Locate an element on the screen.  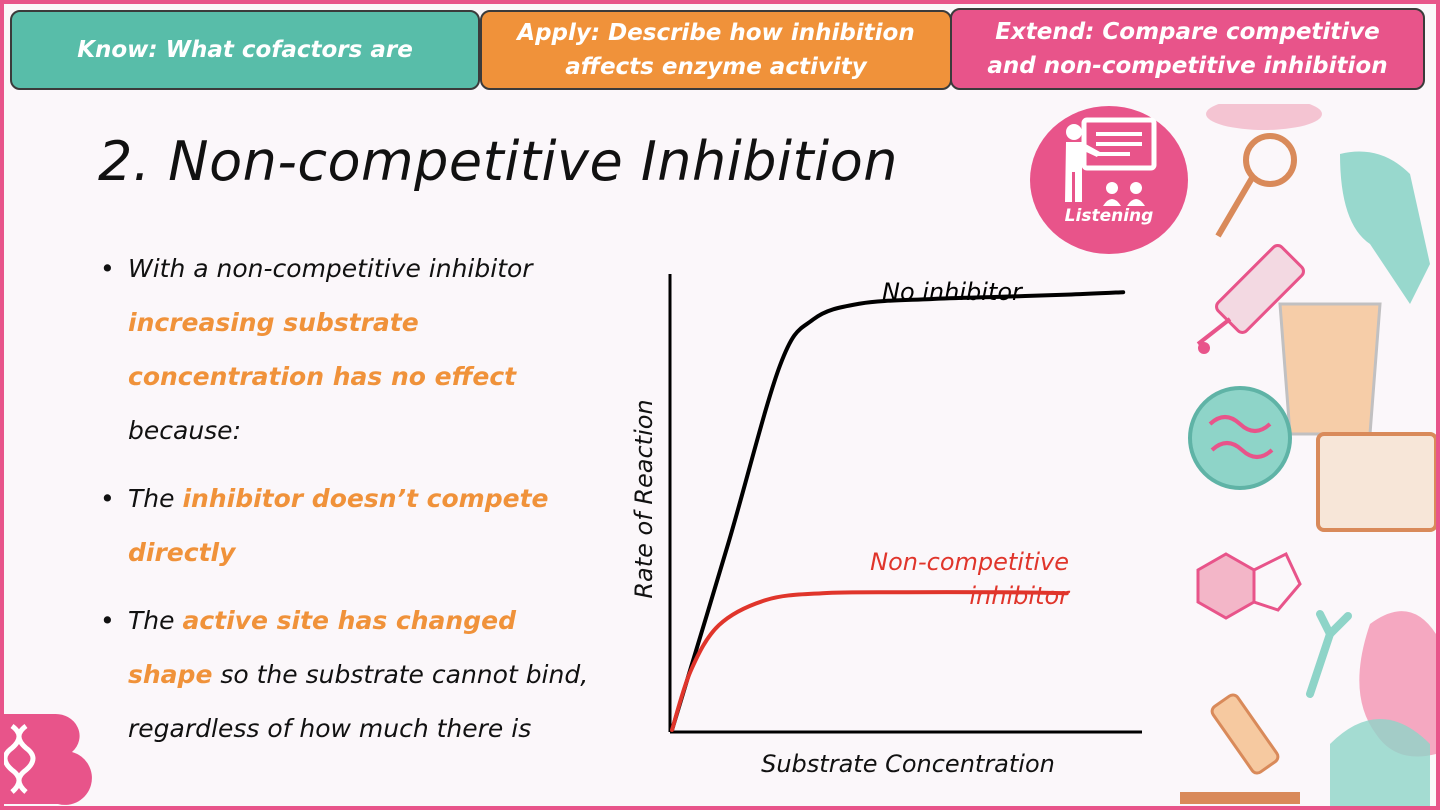
beaker-icon is located at coordinates (1330, 369).